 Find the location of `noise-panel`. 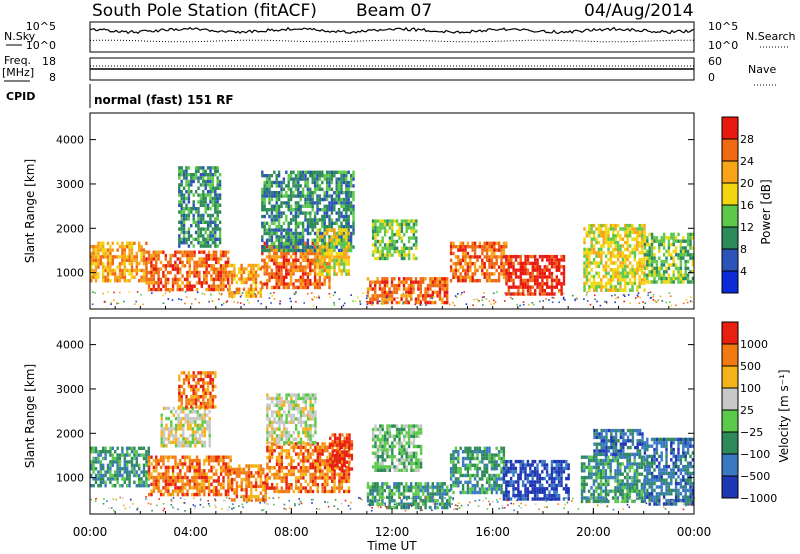

noise-panel is located at coordinates (392, 37).